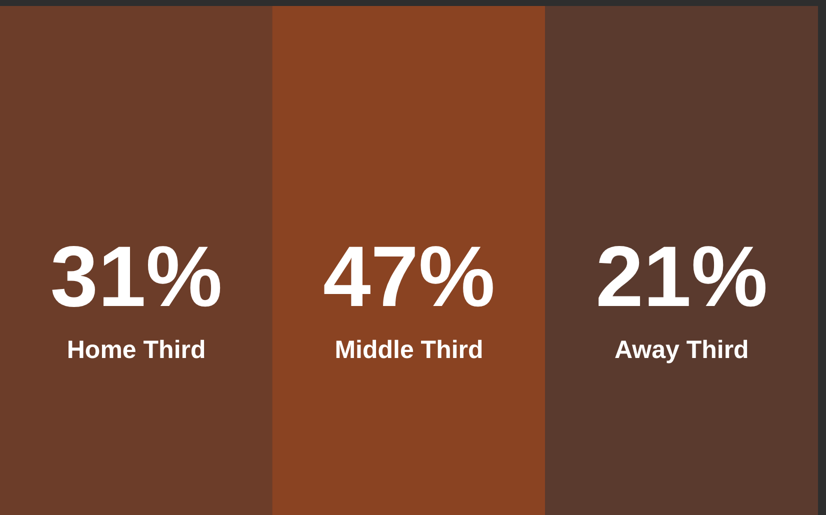  I want to click on data-label: 31%, so click(136, 277).